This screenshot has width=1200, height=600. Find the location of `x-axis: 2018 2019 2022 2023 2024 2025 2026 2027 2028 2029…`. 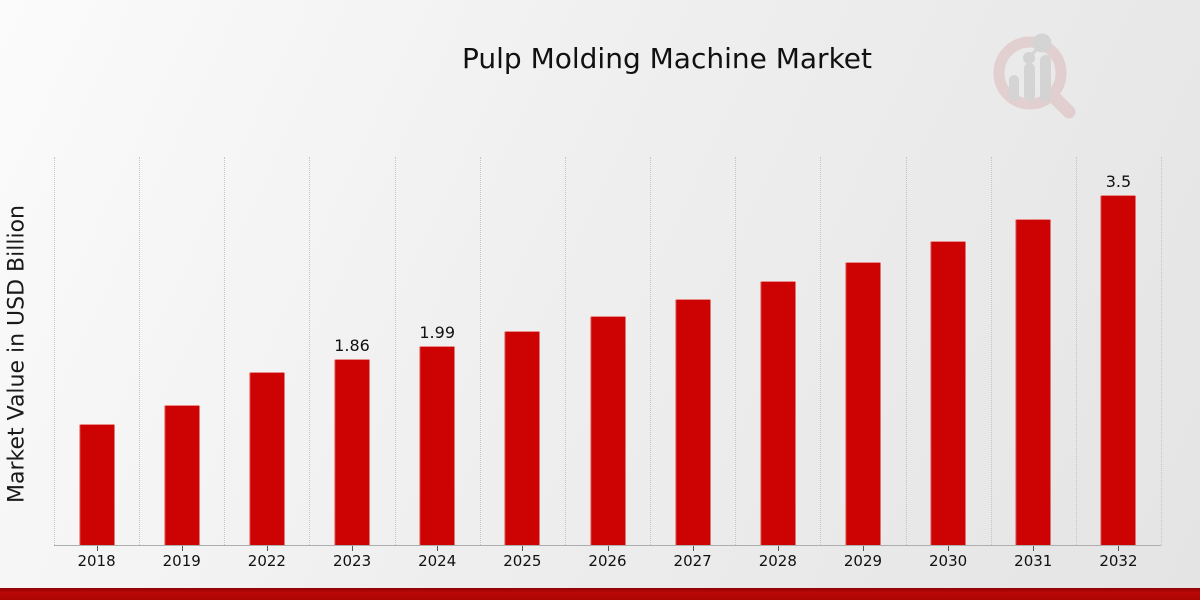

x-axis: 2018 2019 2022 2023 2024 2025 2026 2027 2028 2029… is located at coordinates (607, 562).